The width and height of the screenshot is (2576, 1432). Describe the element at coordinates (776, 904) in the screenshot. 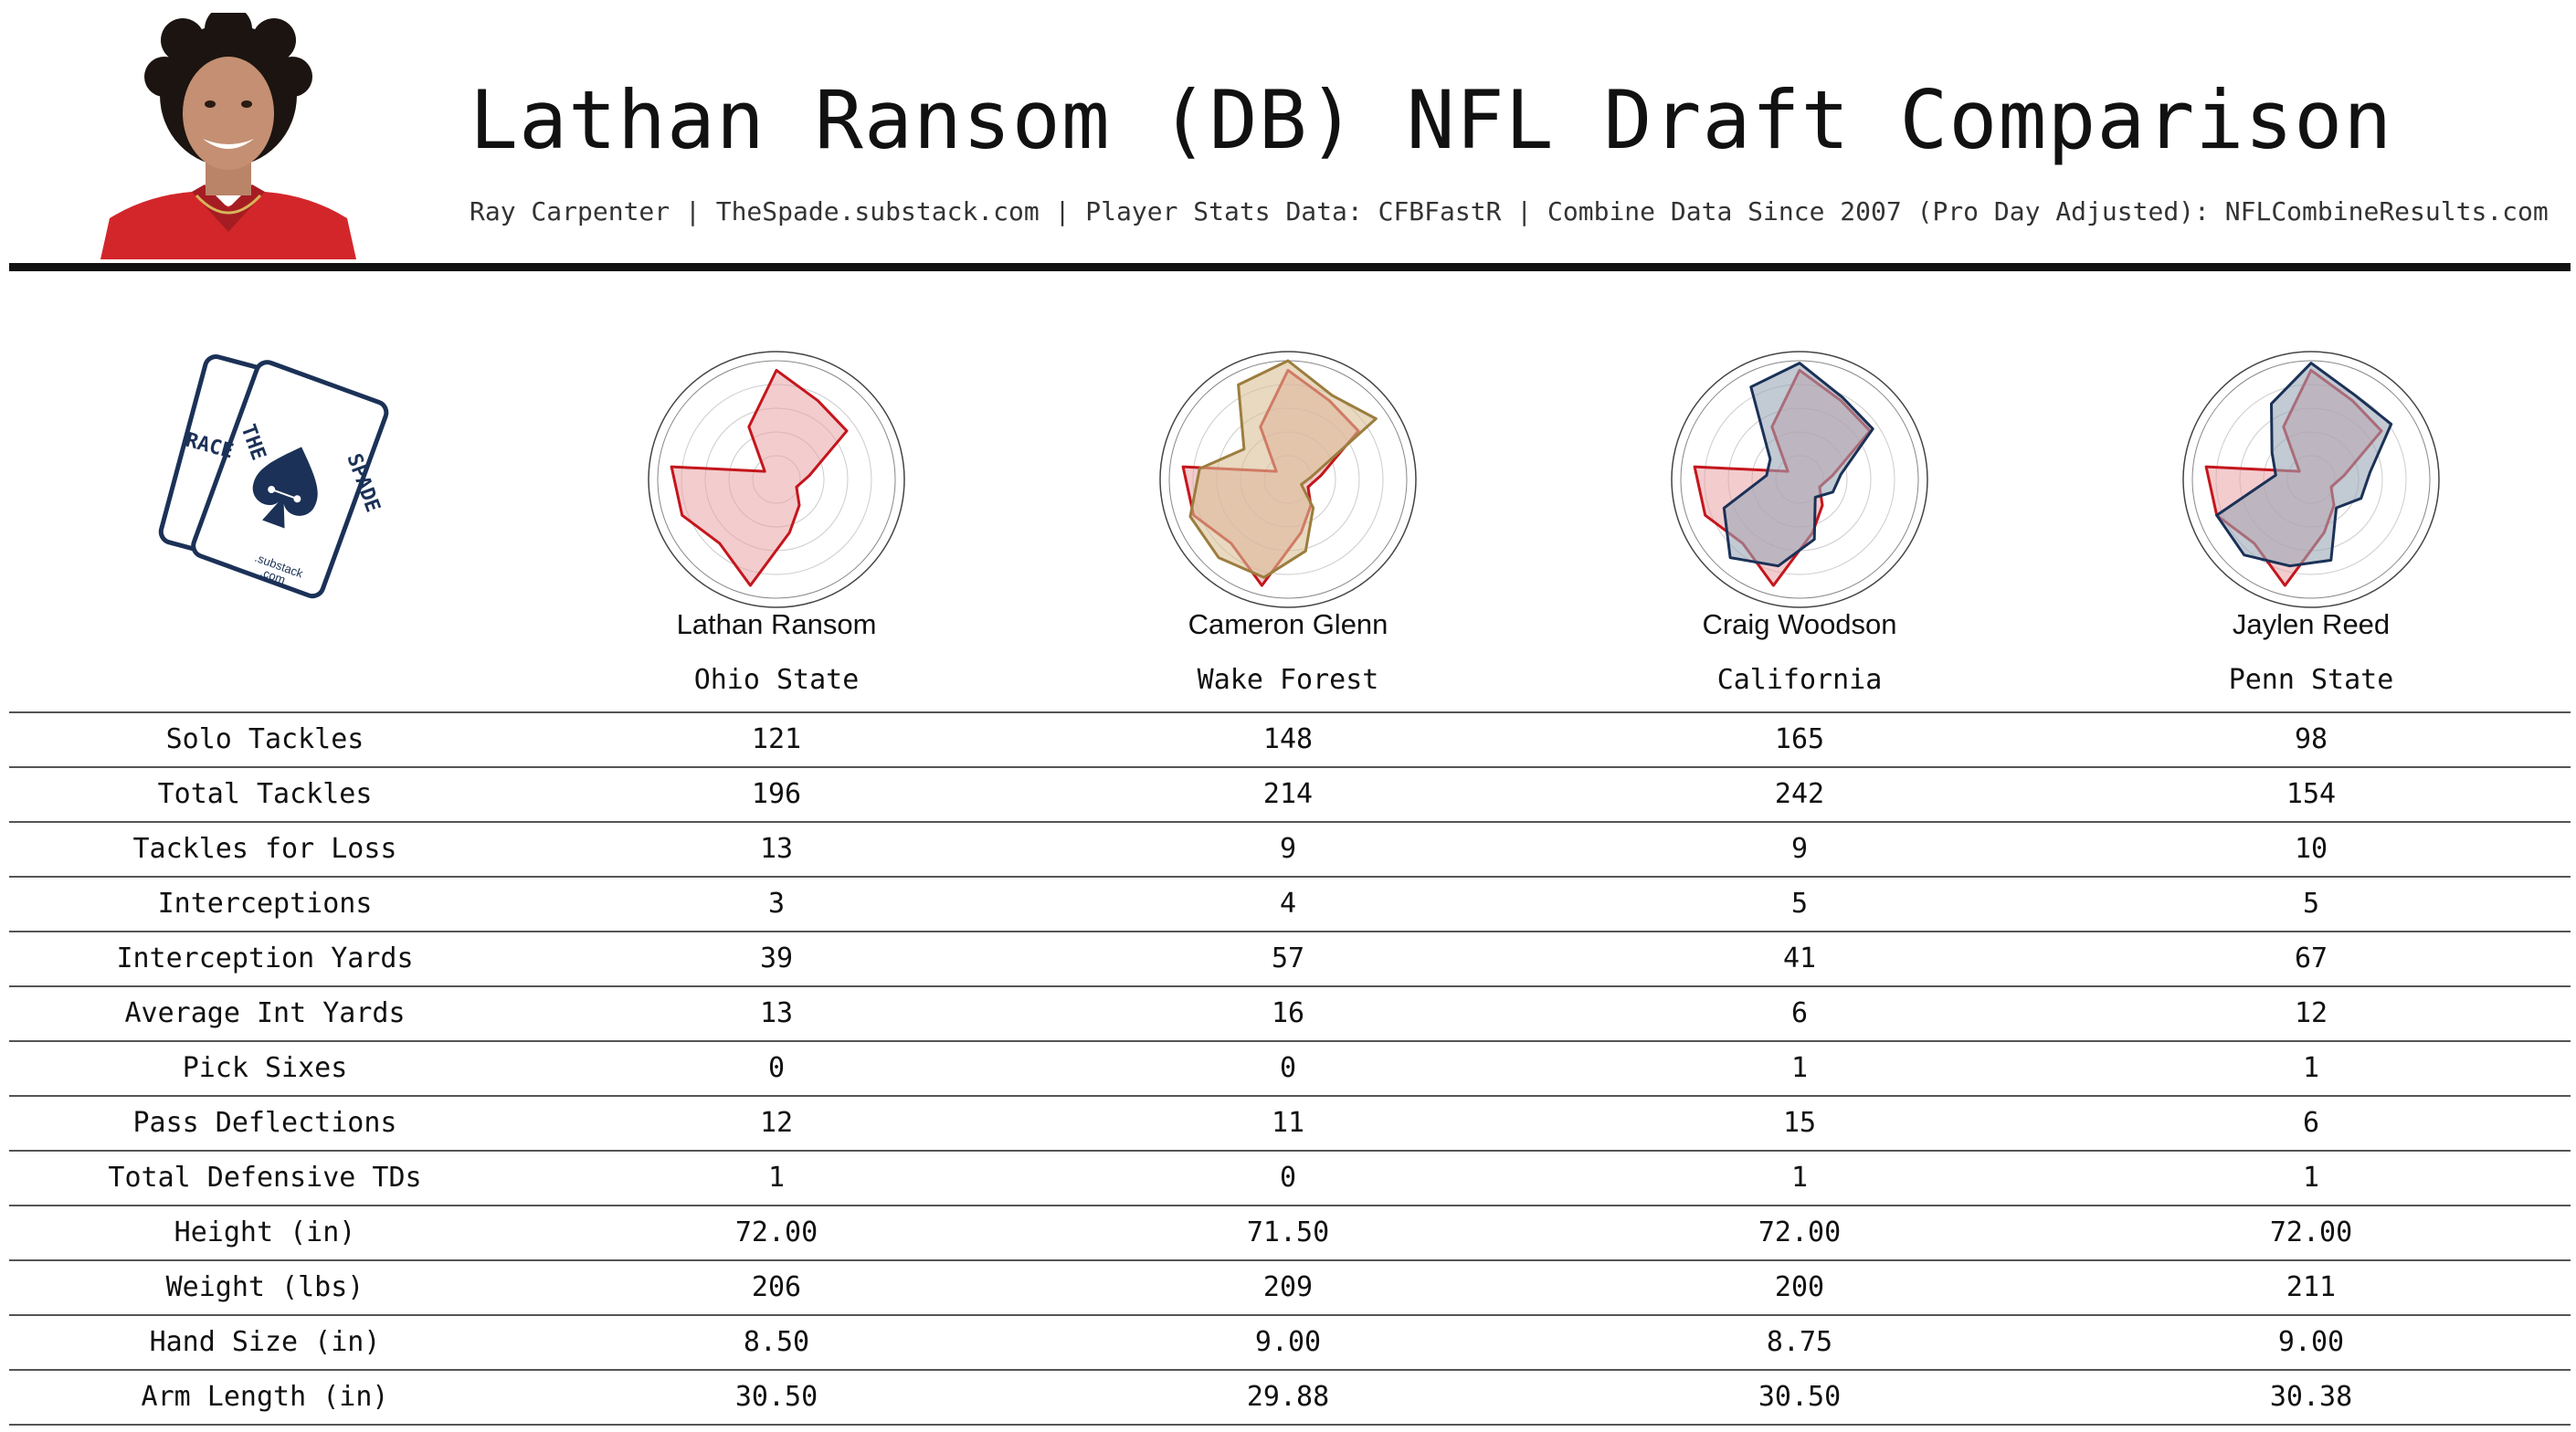

I see `stat-value: 3` at that location.